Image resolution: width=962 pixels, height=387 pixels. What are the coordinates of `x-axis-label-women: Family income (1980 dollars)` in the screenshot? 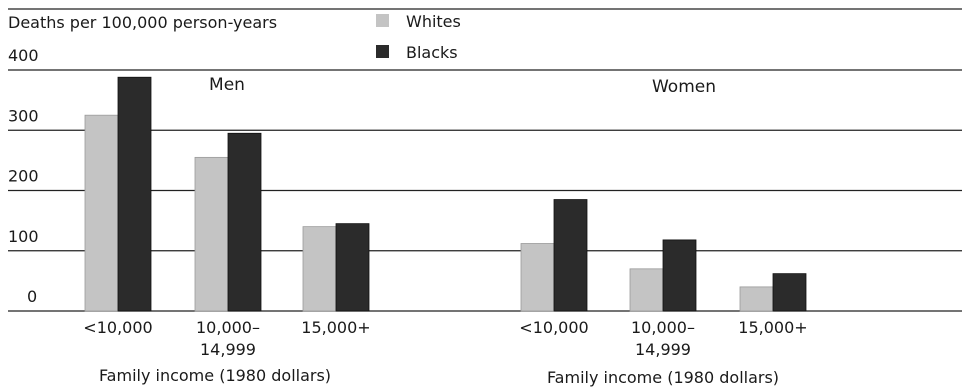 It's located at (663, 377).